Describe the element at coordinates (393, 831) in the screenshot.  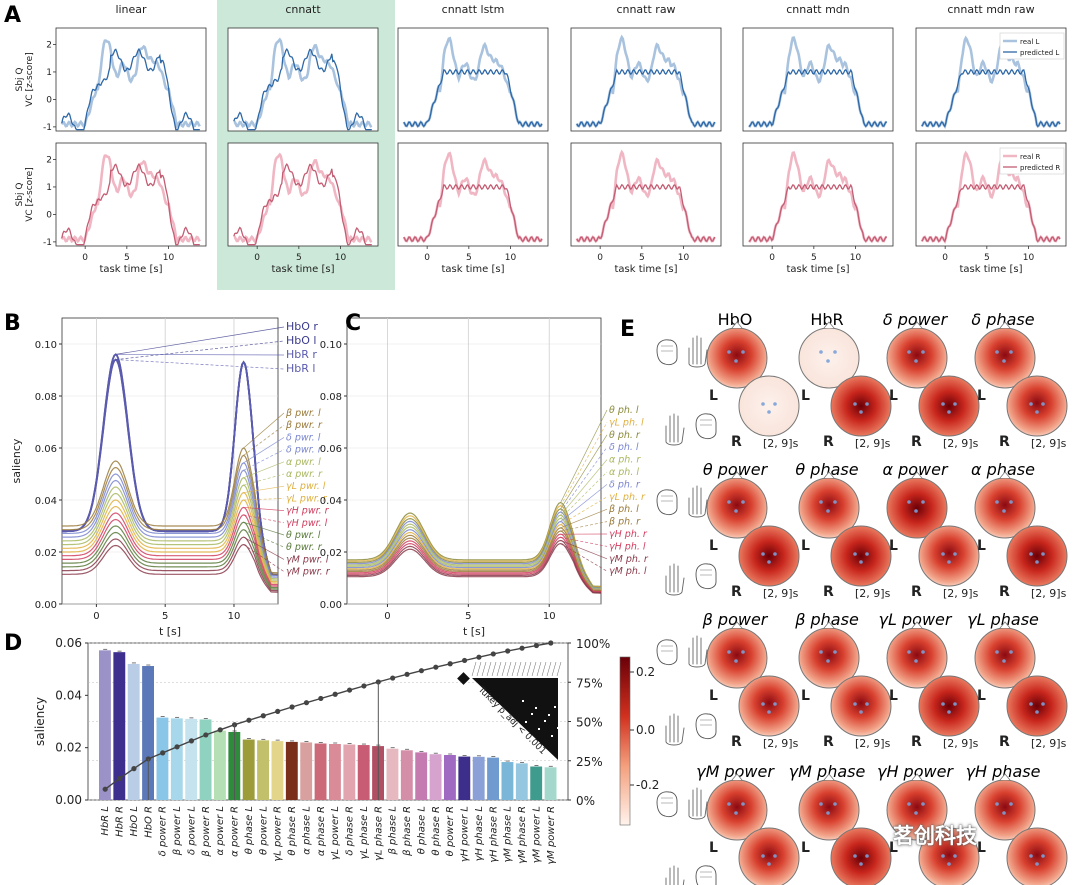
I see `bar-label: β phase L` at that location.